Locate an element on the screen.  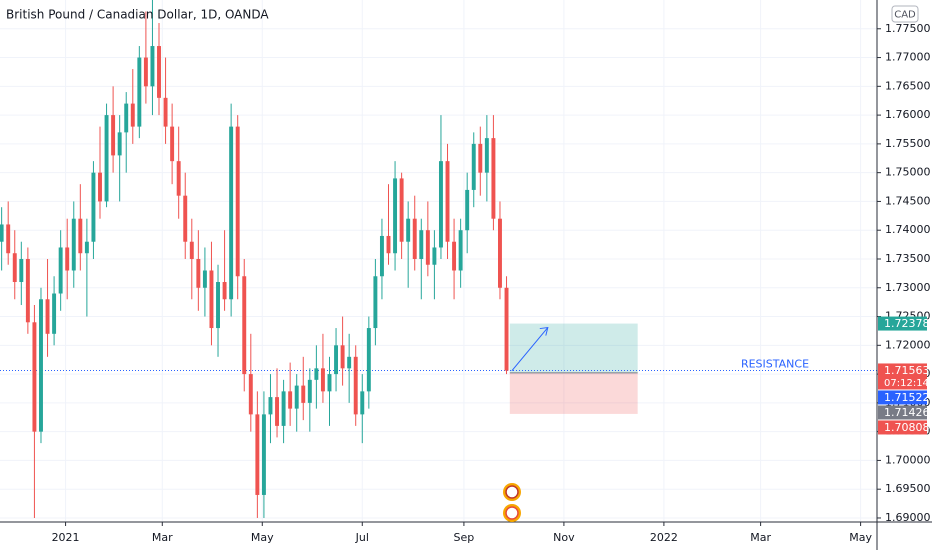
y-tick-label: 1.76500 is located at coordinates (908, 85).